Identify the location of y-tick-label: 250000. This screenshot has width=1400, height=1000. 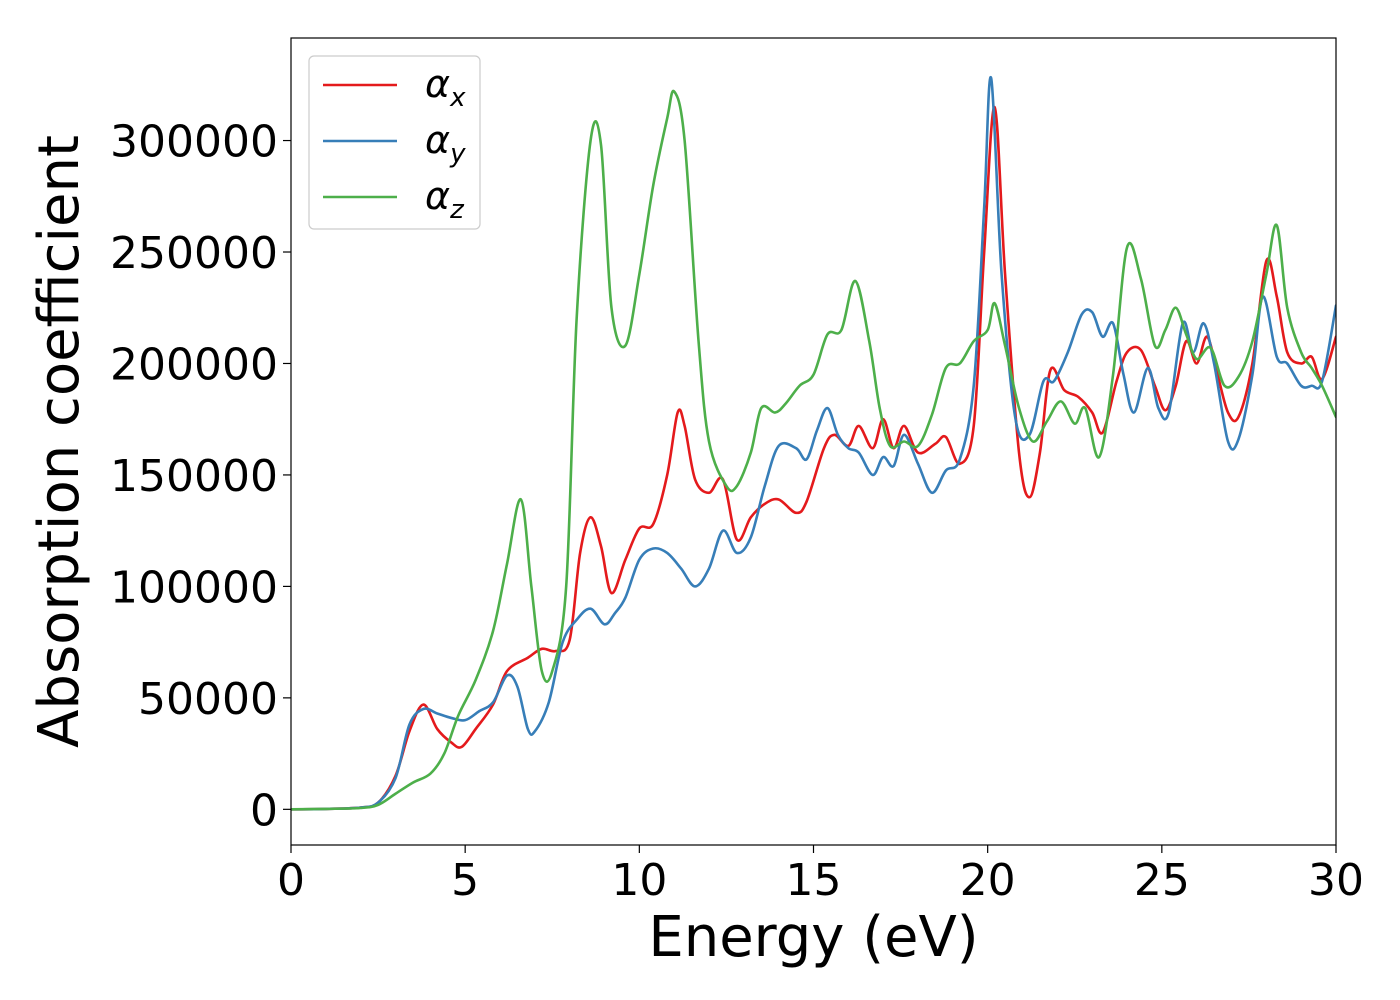
(194, 253).